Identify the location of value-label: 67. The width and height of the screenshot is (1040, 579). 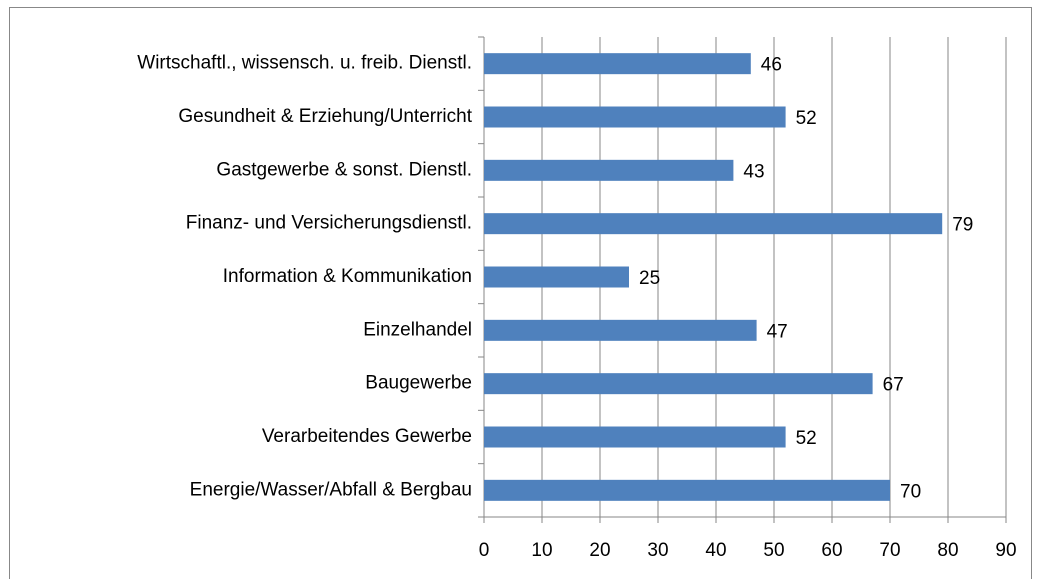
(893, 385).